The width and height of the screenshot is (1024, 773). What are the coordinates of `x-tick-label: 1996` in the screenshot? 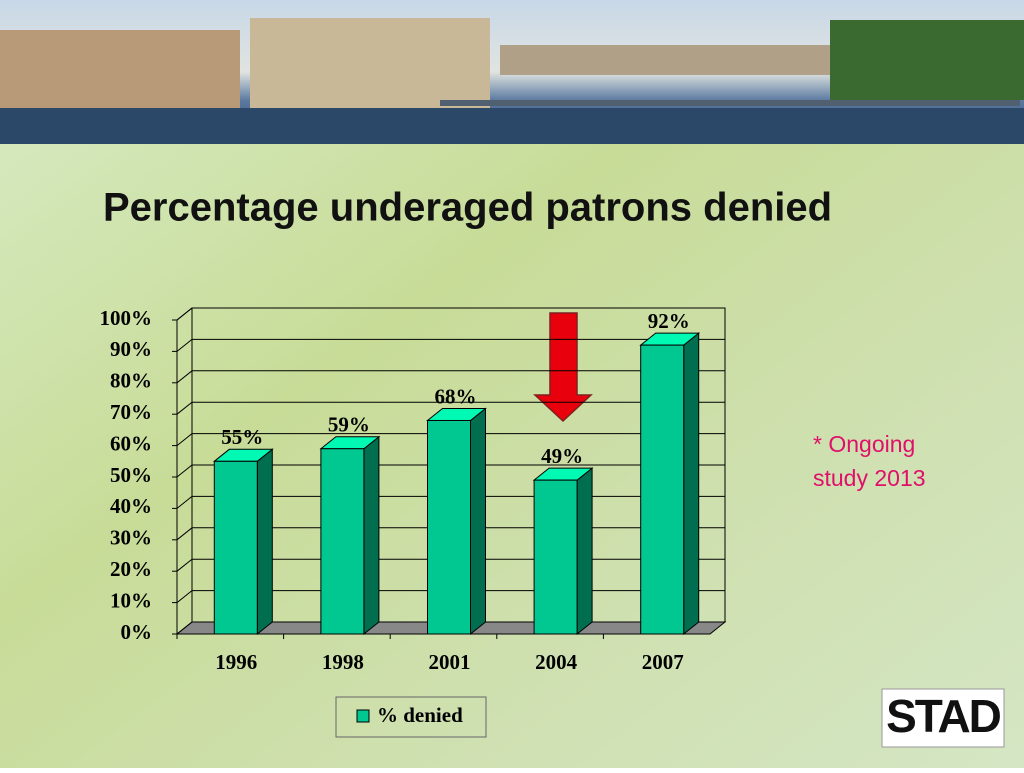 It's located at (236, 662).